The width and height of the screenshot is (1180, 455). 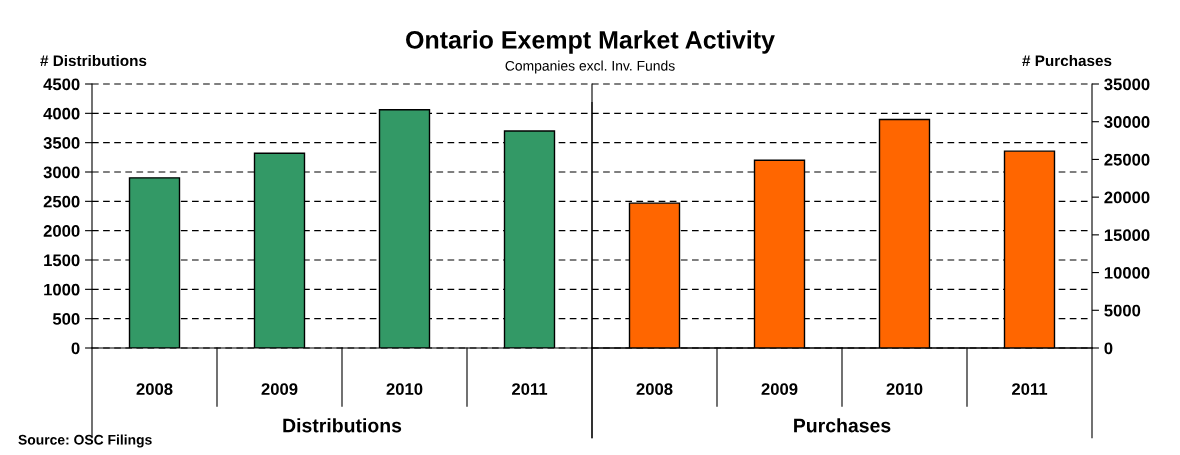 What do you see at coordinates (342, 425) in the screenshot?
I see `x-axis-title: Distributions` at bounding box center [342, 425].